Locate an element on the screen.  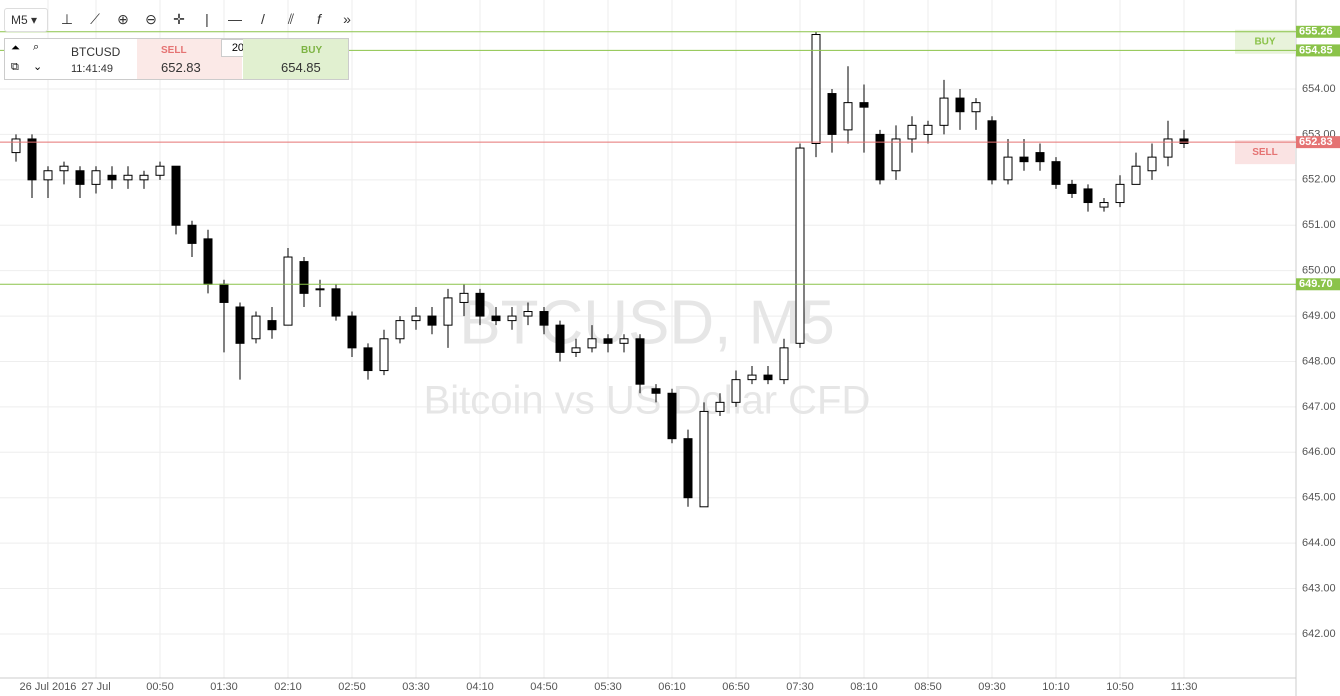
y-tick-label: 654.00 is located at coordinates (1319, 89).